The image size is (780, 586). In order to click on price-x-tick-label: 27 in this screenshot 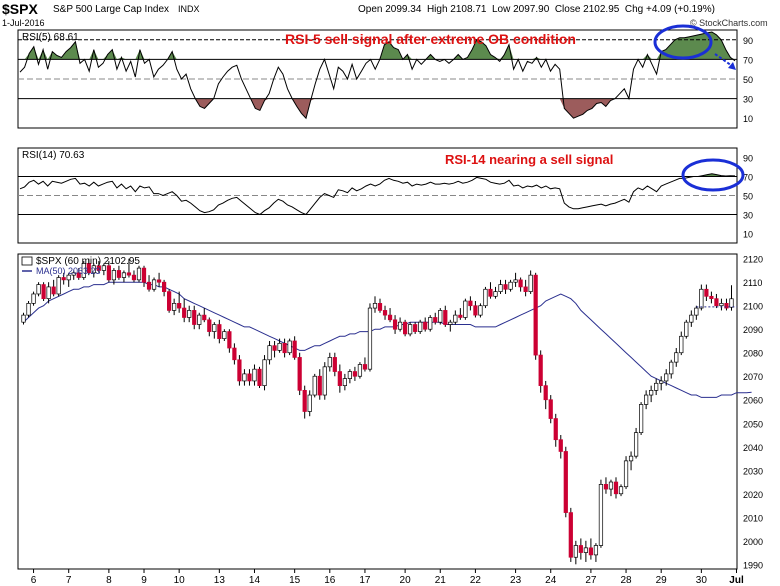, I will do `click(591, 580)`.